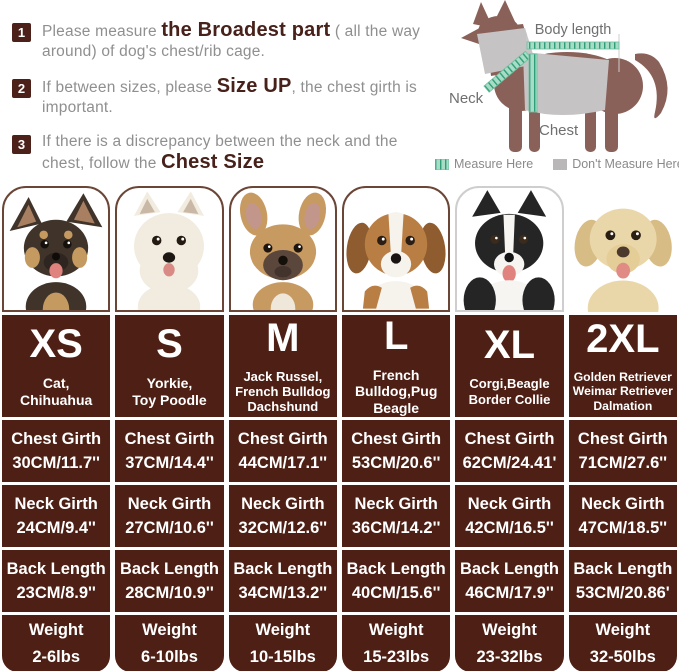 Image resolution: width=679 pixels, height=671 pixels. What do you see at coordinates (509, 643) in the screenshot?
I see `weight-cell-xl: Weight 23-32lbs` at bounding box center [509, 643].